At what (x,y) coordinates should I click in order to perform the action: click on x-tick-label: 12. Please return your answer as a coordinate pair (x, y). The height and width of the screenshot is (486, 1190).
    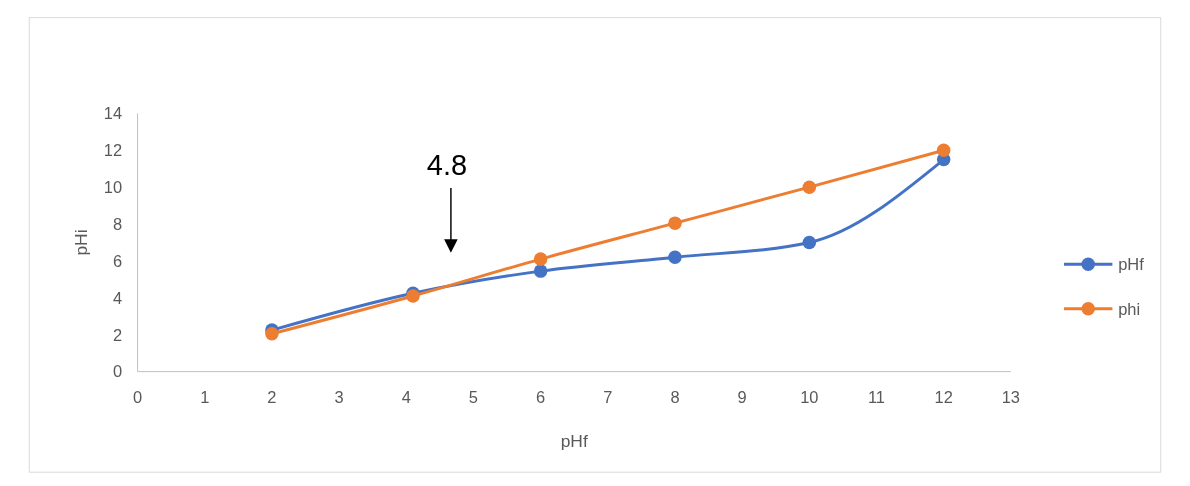
    Looking at the image, I should click on (943, 396).